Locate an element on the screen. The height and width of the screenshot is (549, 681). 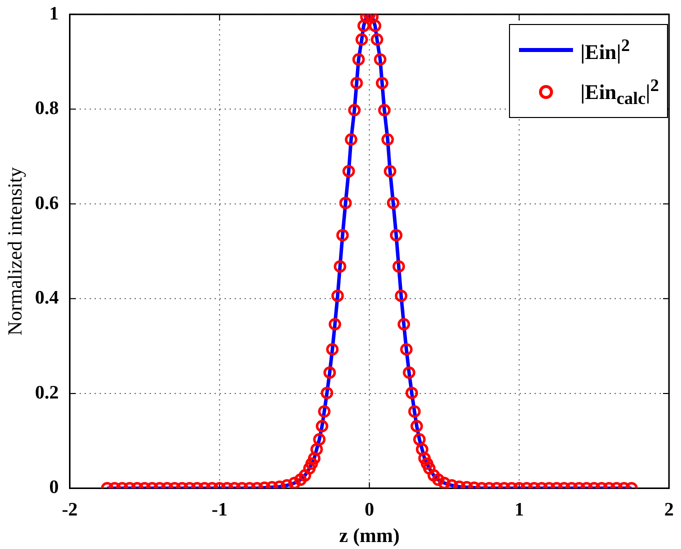
y-tick-label: 0.6 is located at coordinates (47, 203).